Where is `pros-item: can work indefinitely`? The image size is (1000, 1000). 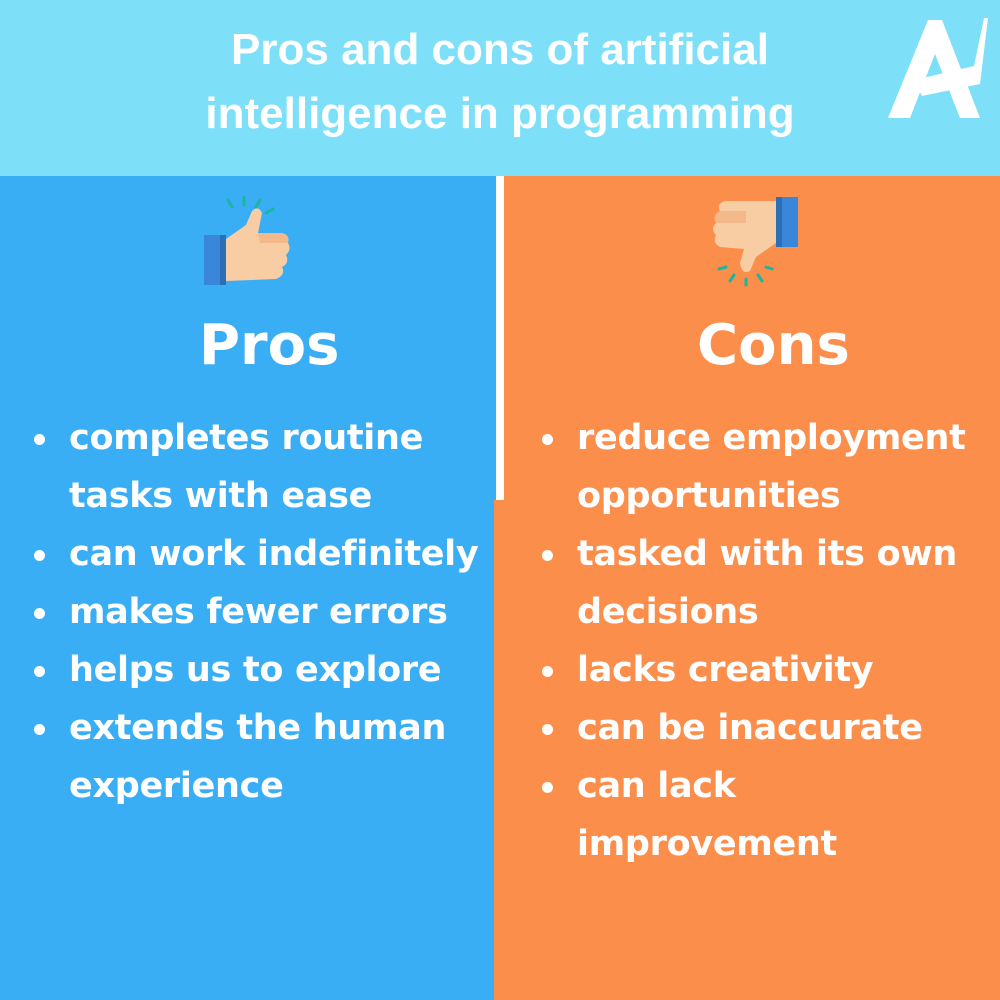
pros-item: can work indefinitely is located at coordinates (262, 554).